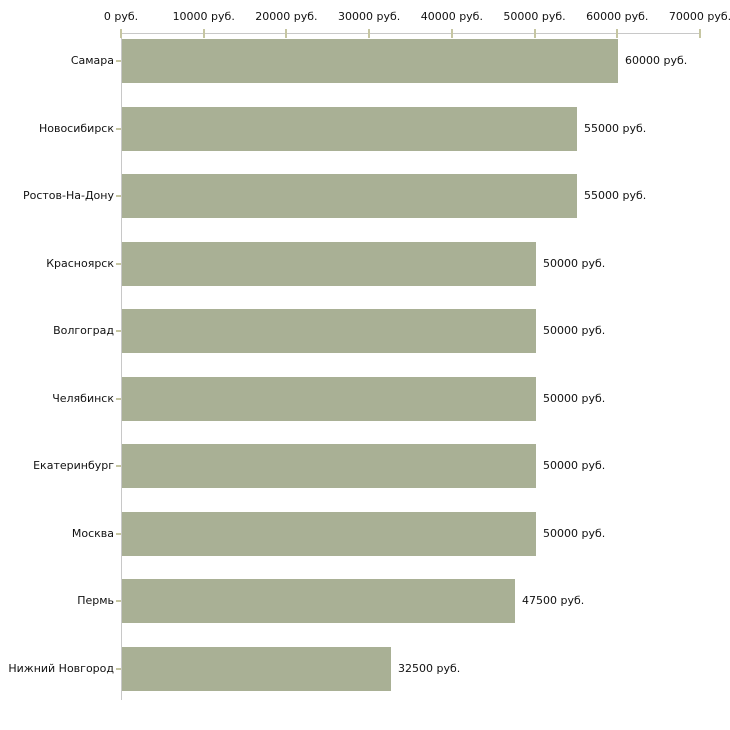 Image resolution: width=730 pixels, height=730 pixels. What do you see at coordinates (92, 533) in the screenshot?
I see `category-label: Москва` at bounding box center [92, 533].